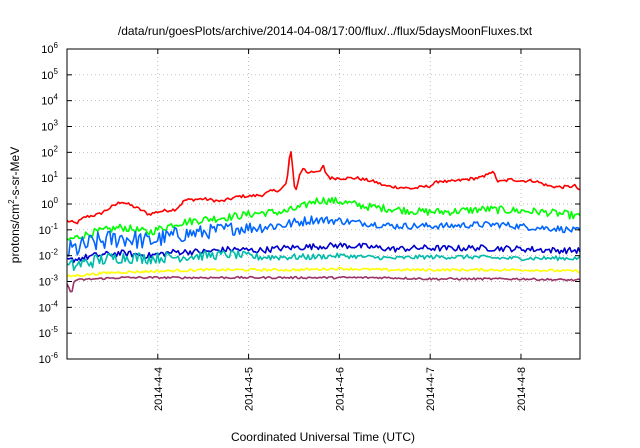 This screenshot has width=640, height=448. I want to click on y-tick-label-exp: 0, so click(56, 200).